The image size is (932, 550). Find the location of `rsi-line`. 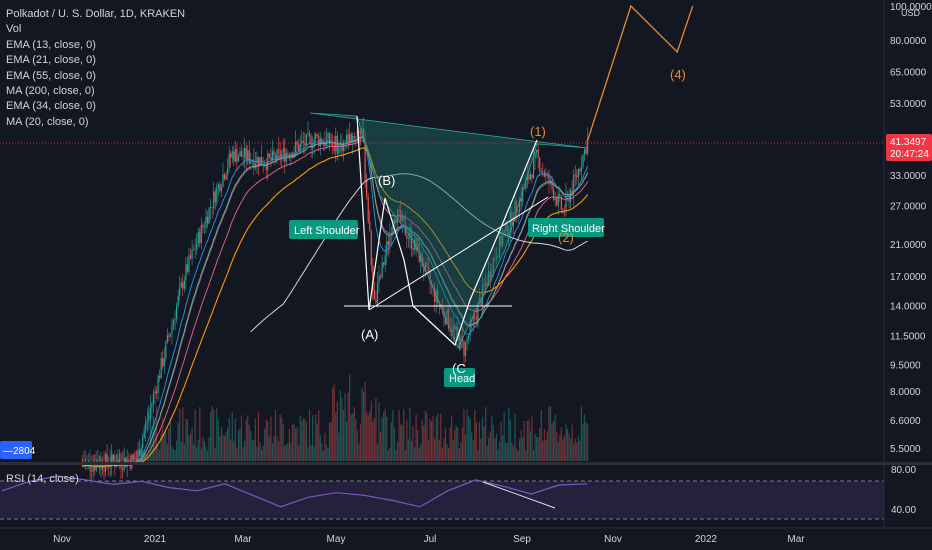

rsi-line is located at coordinates (294, 491).